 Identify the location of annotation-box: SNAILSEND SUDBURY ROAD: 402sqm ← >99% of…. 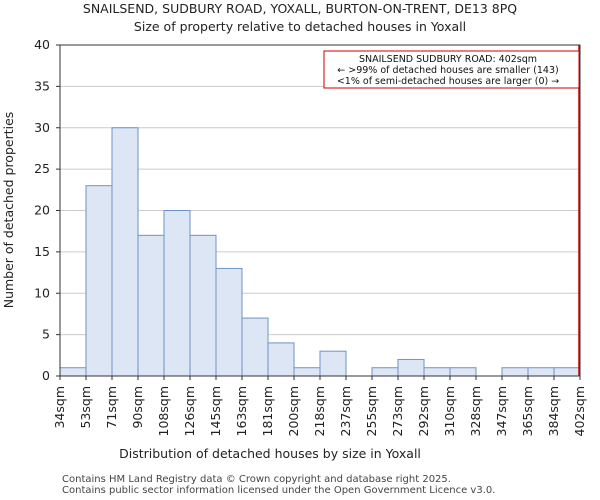
(451, 69).